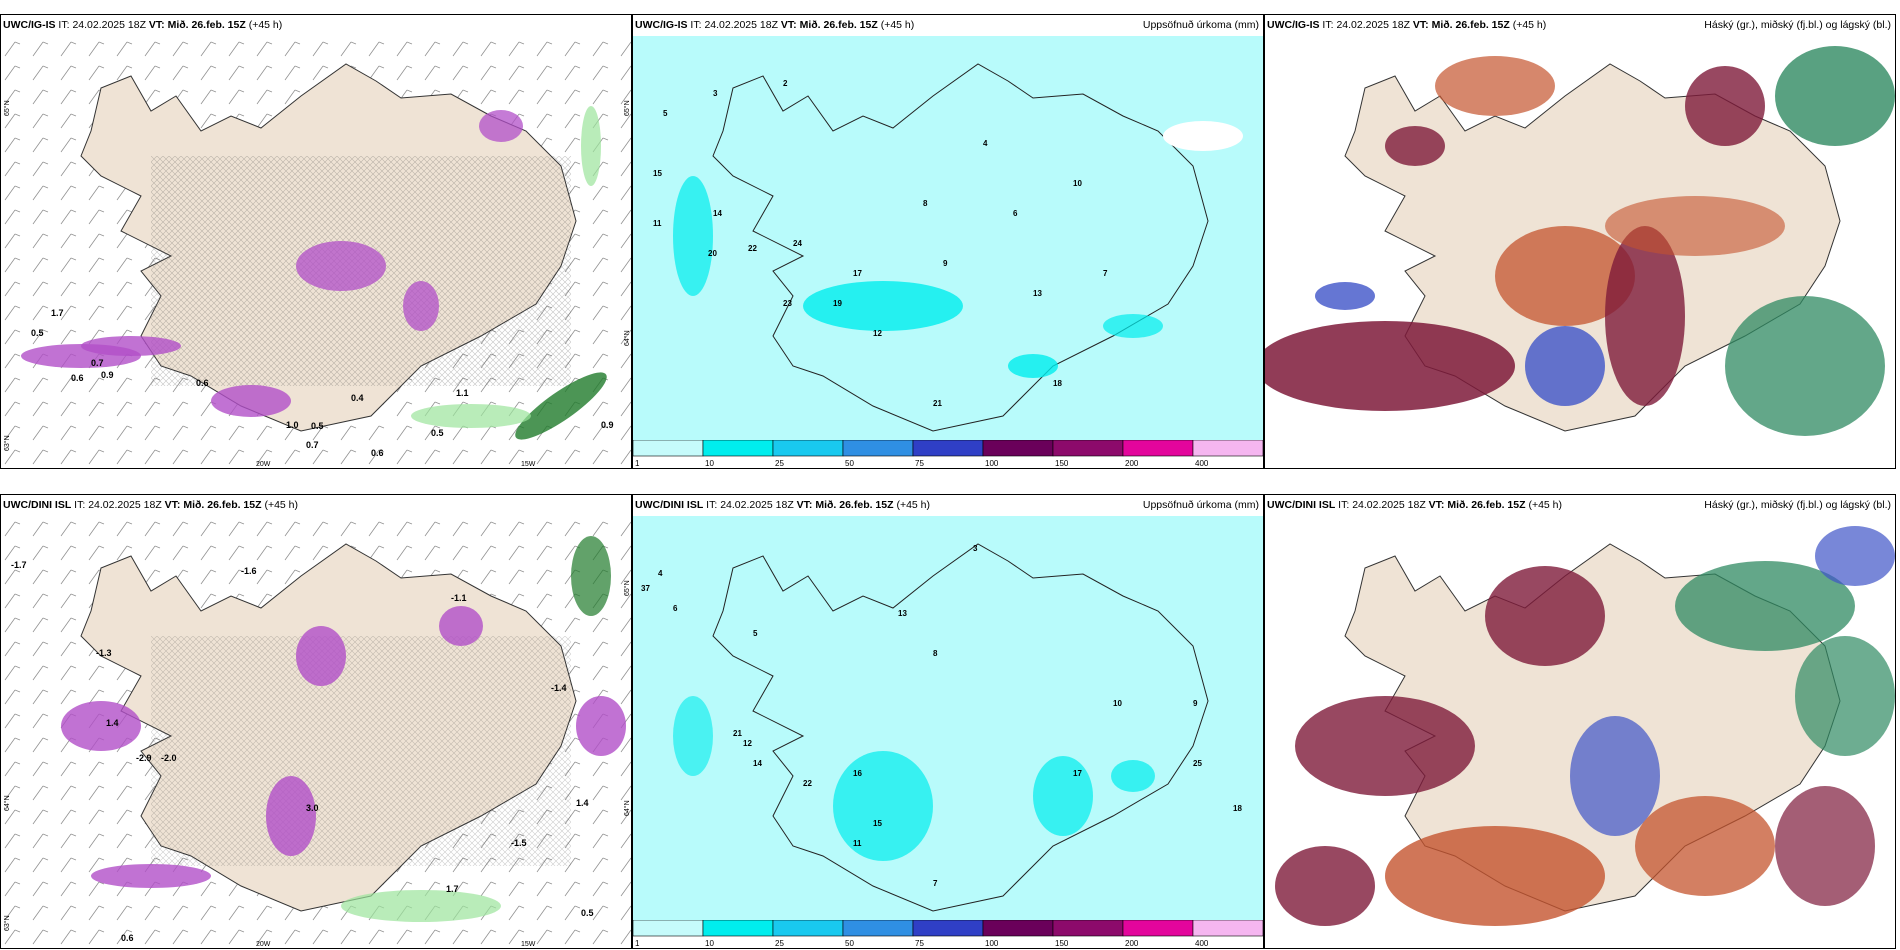 This screenshot has height=950, width=1900. I want to click on svg-text: 2, so click(785, 83).